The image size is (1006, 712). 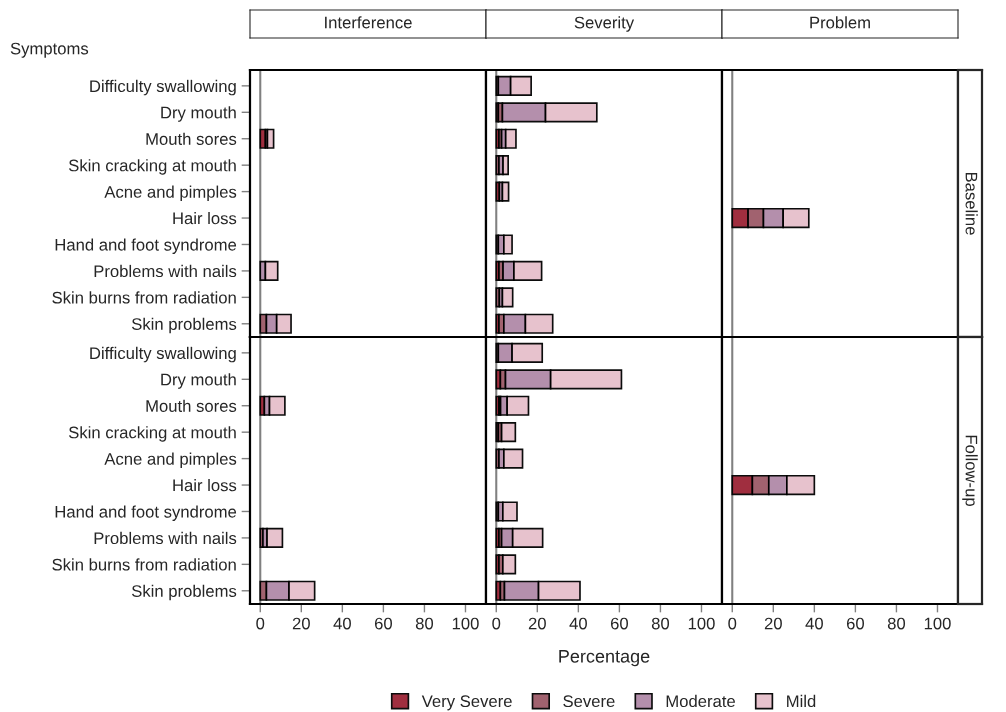 I want to click on legend-label: Moderate, so click(x=700, y=701).